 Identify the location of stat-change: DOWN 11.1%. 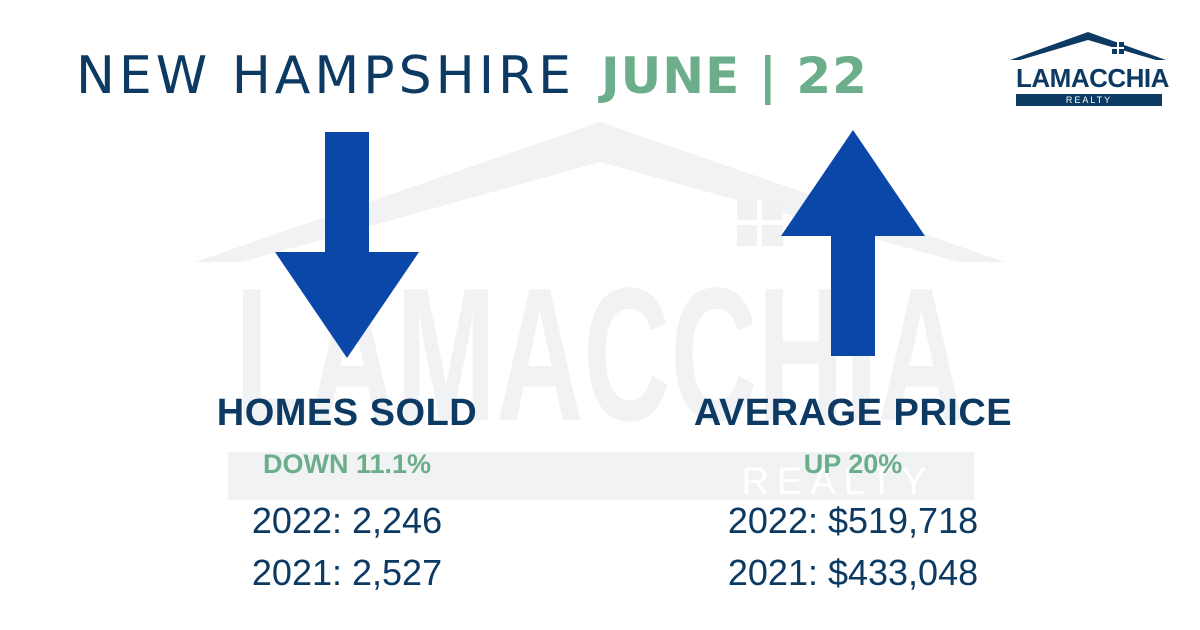
(347, 464).